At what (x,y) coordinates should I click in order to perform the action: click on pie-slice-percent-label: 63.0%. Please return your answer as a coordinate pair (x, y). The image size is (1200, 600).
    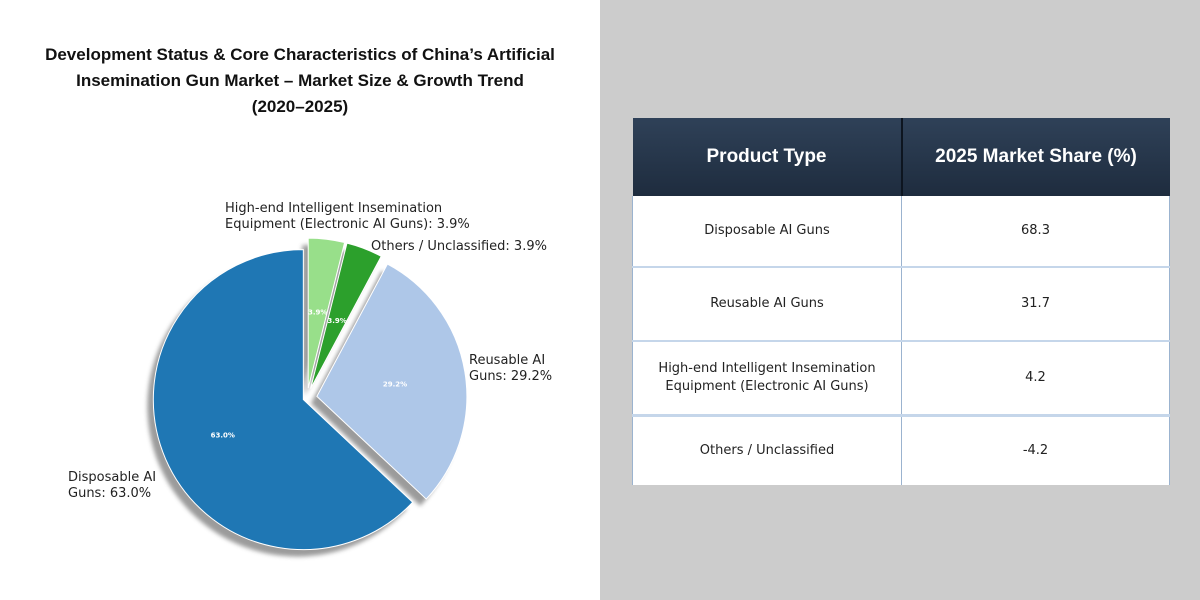
    Looking at the image, I should click on (223, 435).